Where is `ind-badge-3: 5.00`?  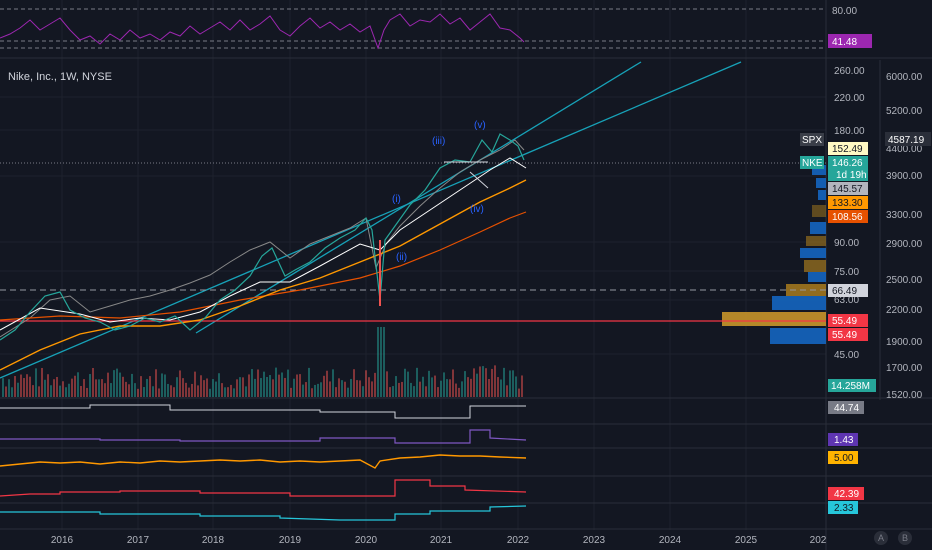
ind-badge-3: 5.00 is located at coordinates (844, 458).